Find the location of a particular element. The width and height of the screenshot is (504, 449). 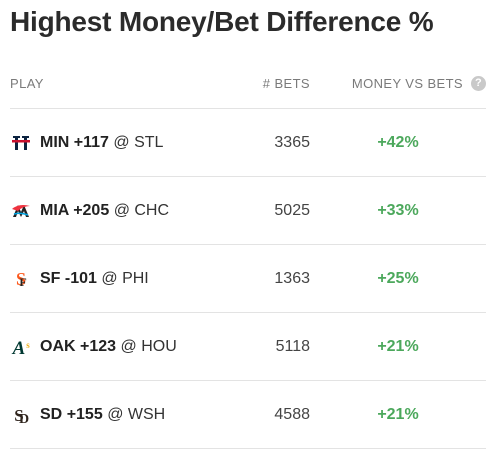

money-vs-bets-value: +33% is located at coordinates (398, 210).